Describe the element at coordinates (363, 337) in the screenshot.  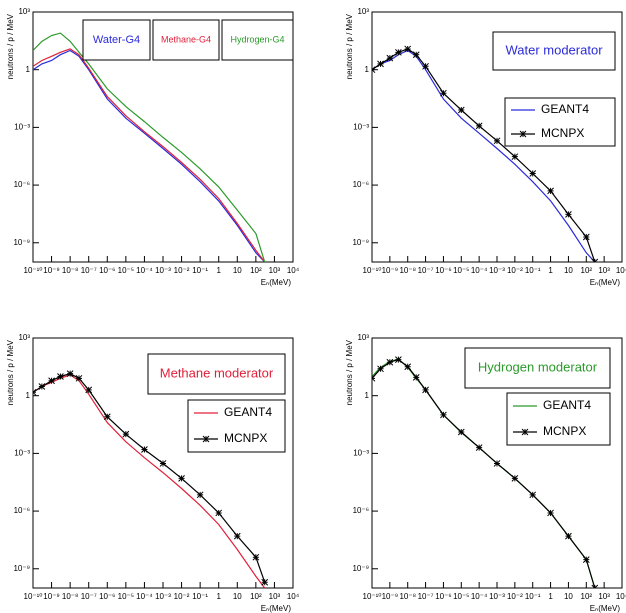
I see `y-tick-label: 10³` at that location.